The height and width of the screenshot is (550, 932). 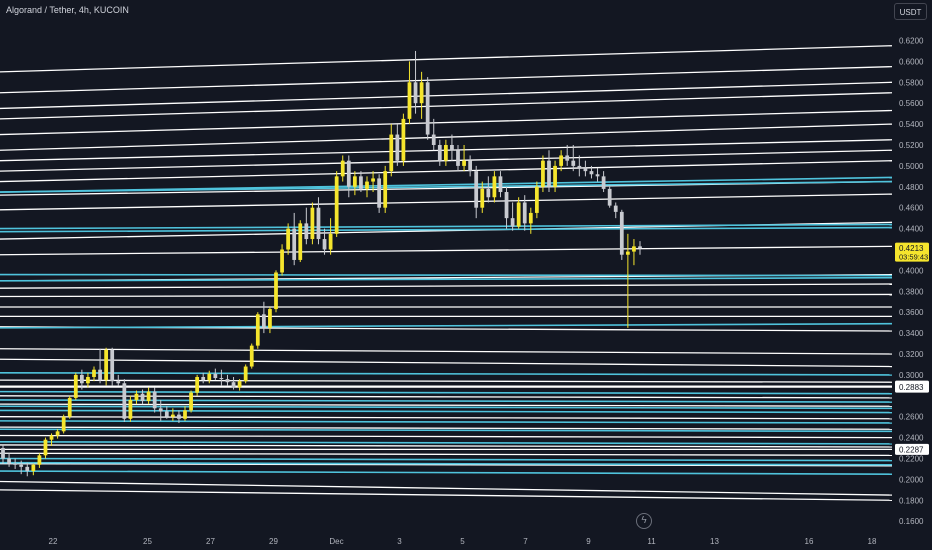 I want to click on price-tick-label: 0.4800, so click(x=911, y=187).